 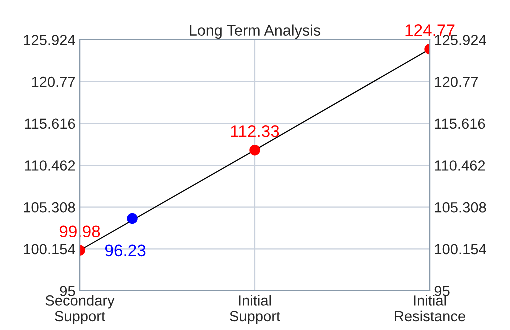 What do you see at coordinates (460, 207) in the screenshot?
I see `y2-tick-label: 105.308` at bounding box center [460, 207].